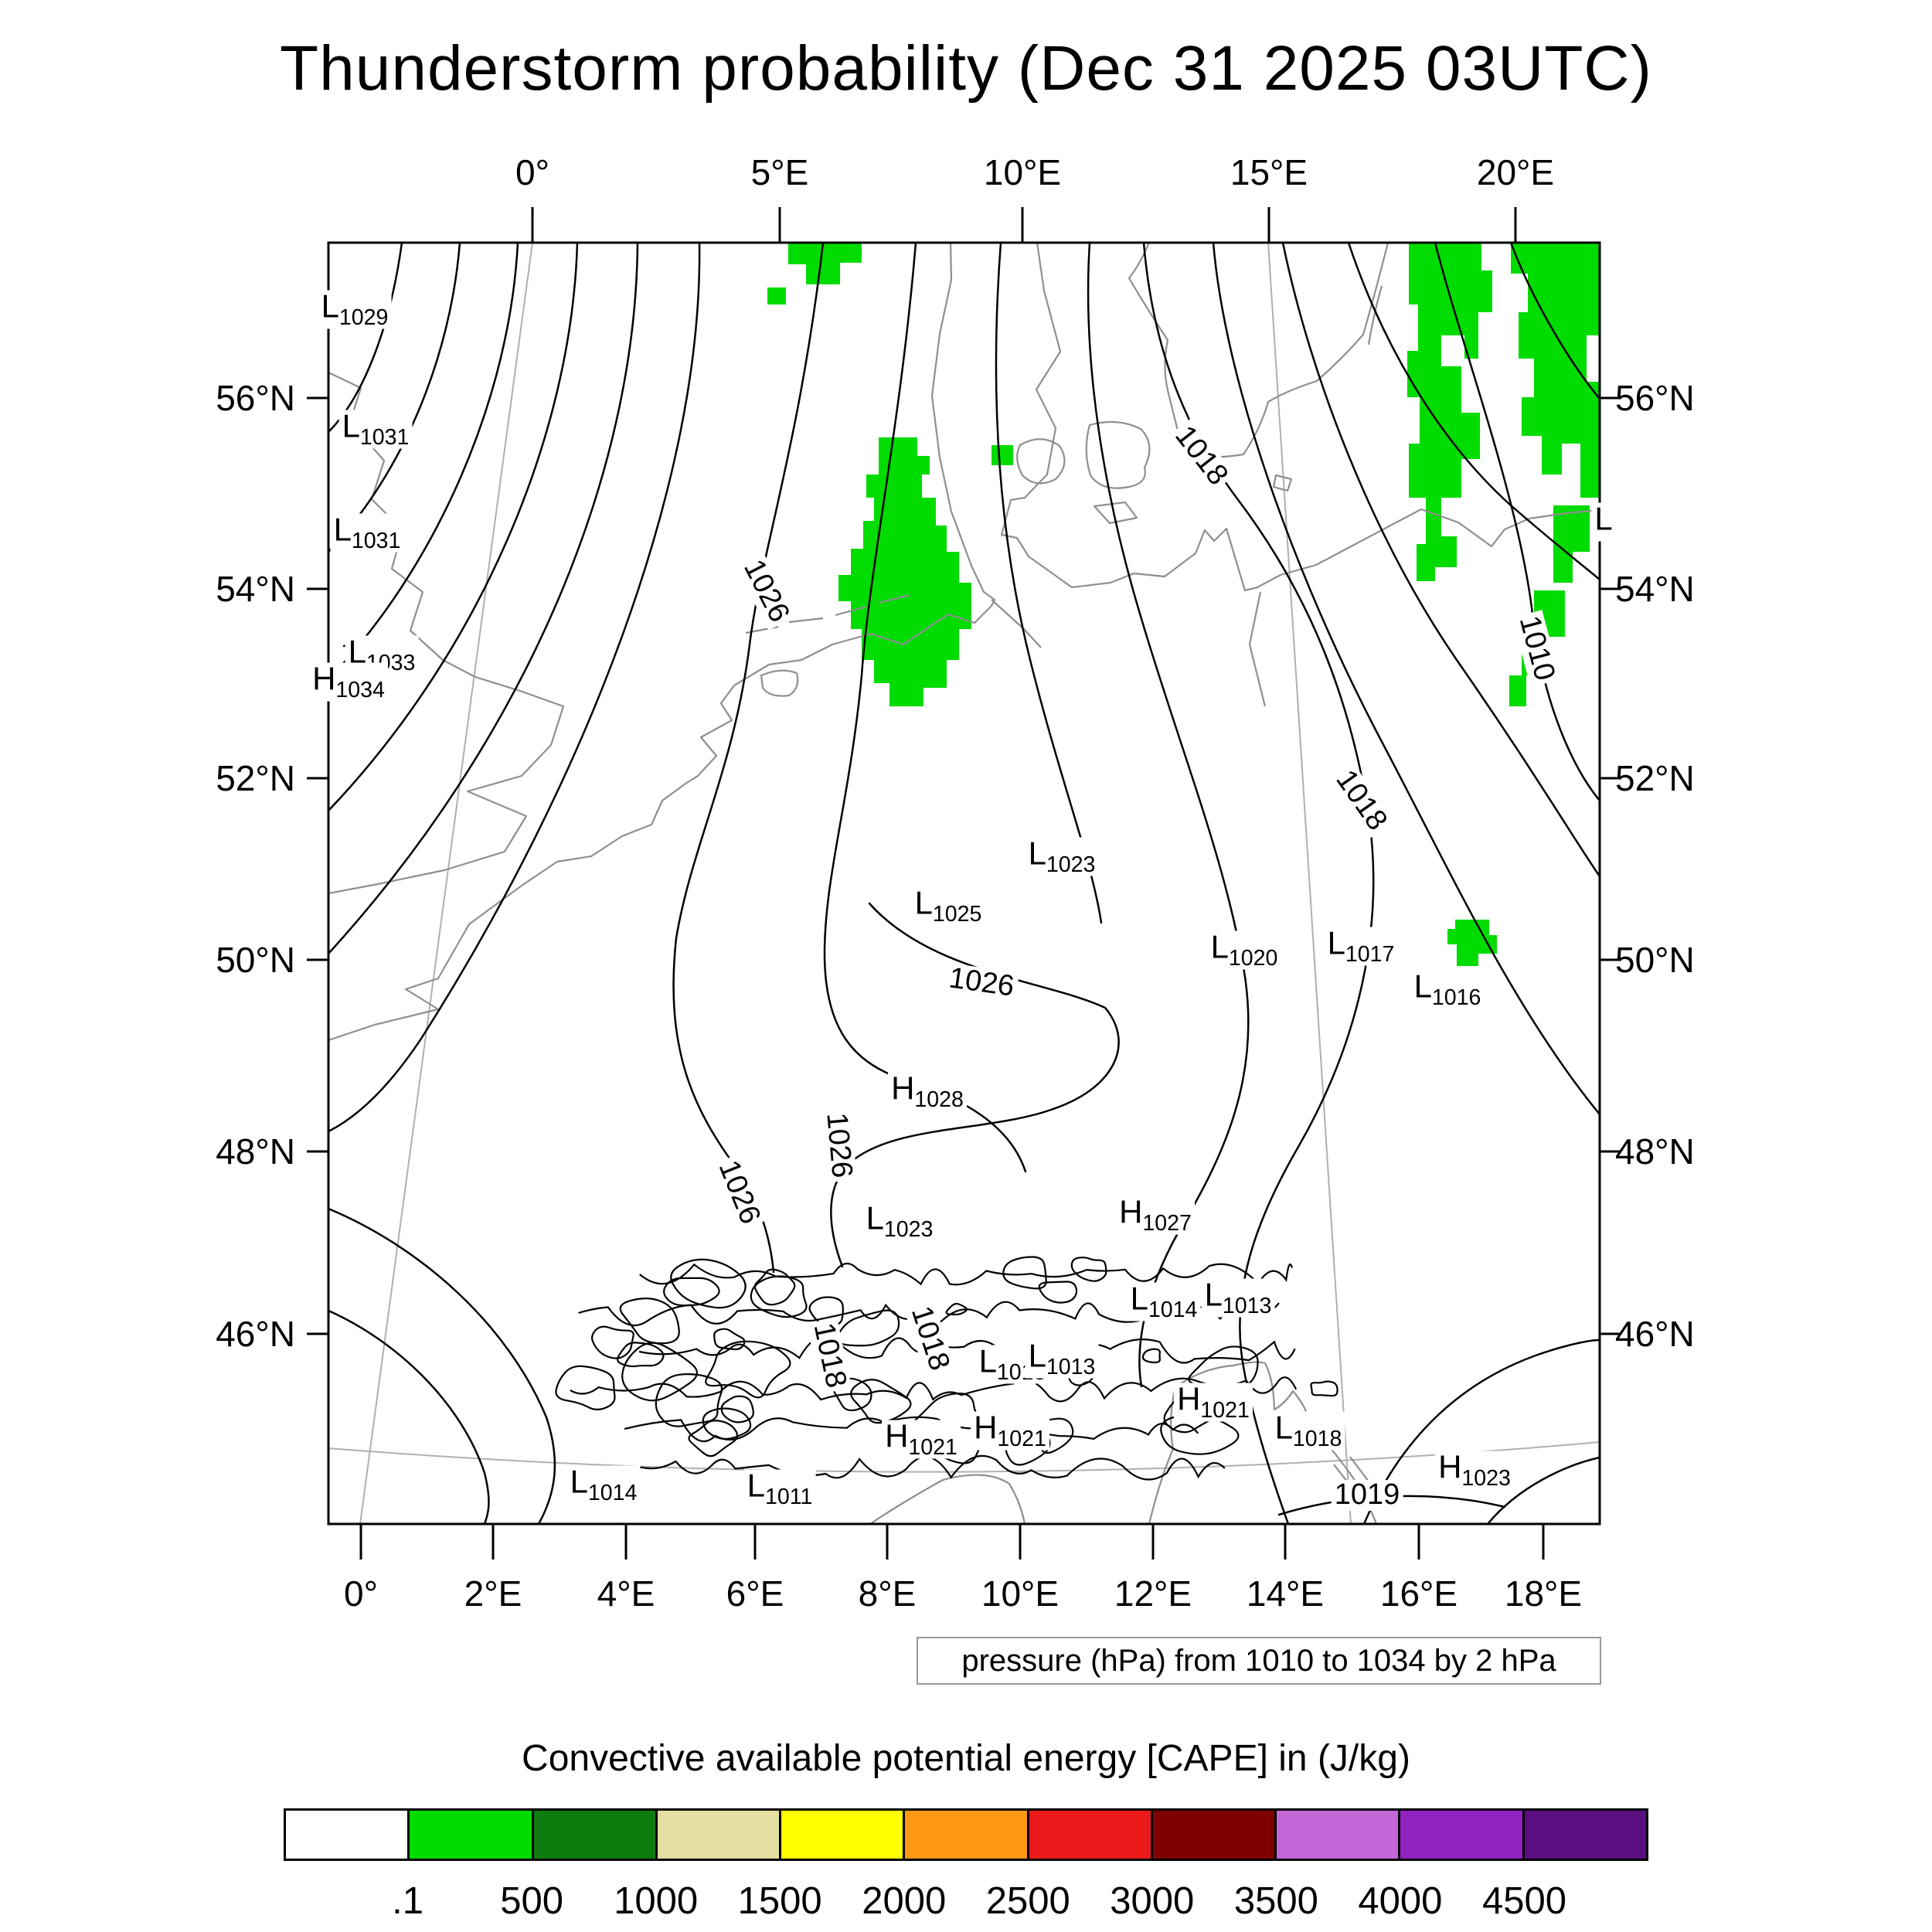 This screenshot has width=1932, height=1932. What do you see at coordinates (613, 1492) in the screenshot?
I see `pressure-value: 1014` at bounding box center [613, 1492].